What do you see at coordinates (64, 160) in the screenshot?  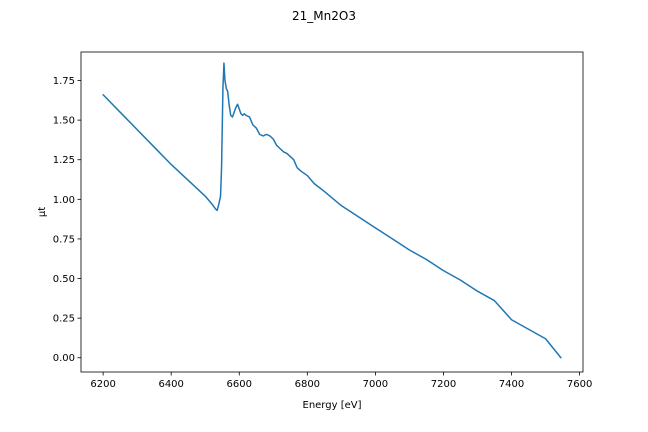 I see `y-tick-label: 1.25` at bounding box center [64, 160].